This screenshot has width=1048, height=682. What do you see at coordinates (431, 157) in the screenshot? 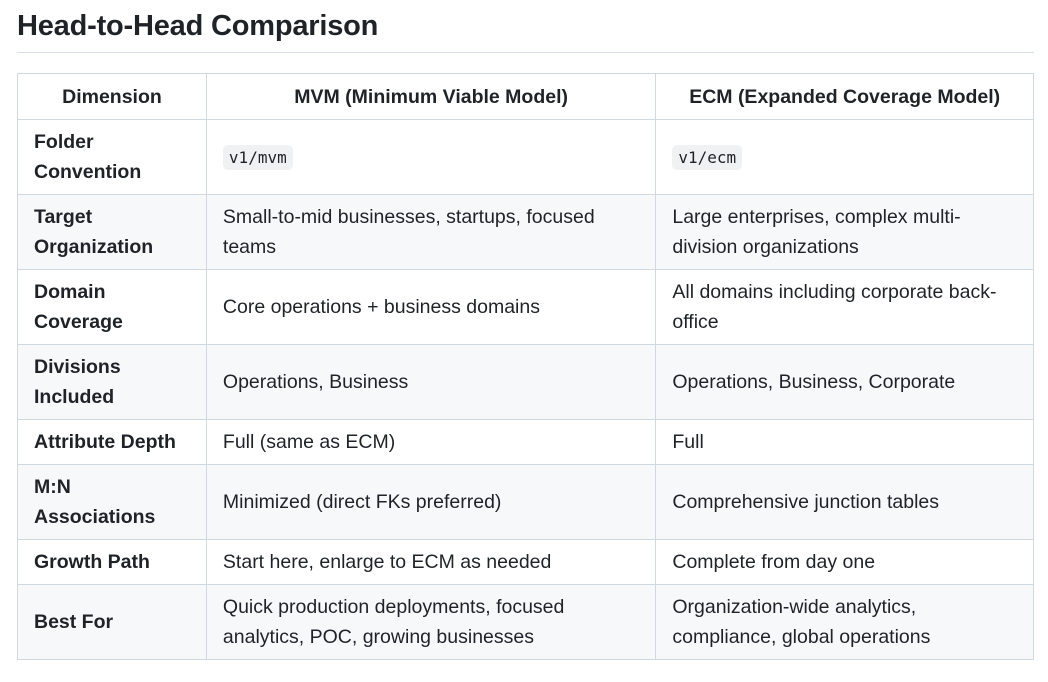
I see `mvm-cell: v1/mvm` at bounding box center [431, 157].